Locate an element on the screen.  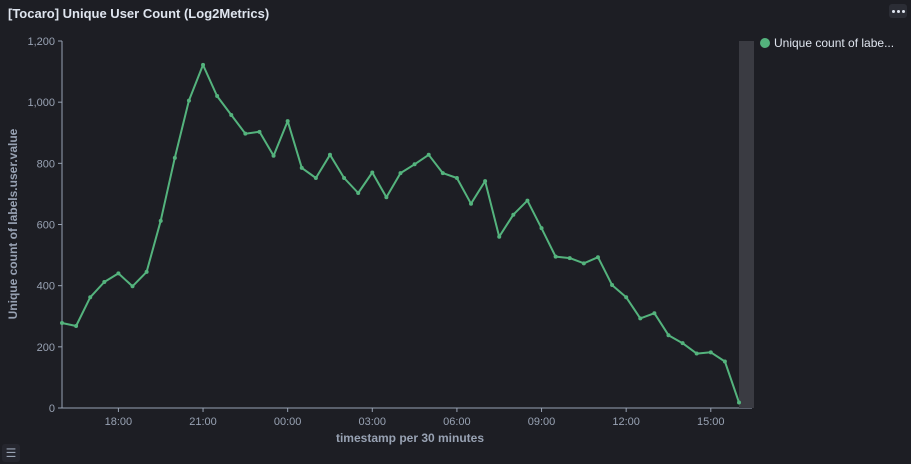
x-axis-title: timestamp per 30 minutes is located at coordinates (410, 438).